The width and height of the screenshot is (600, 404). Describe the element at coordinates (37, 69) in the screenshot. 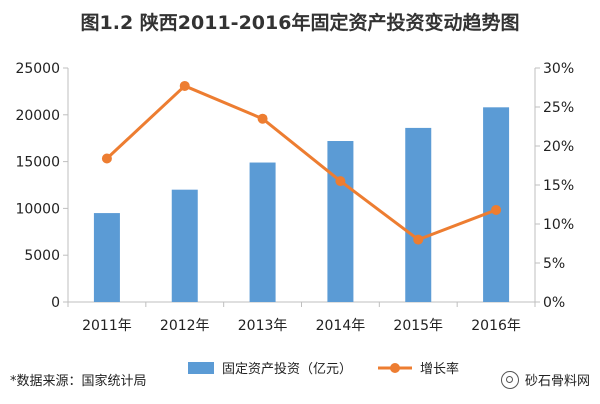

I see `y-left-tick-label: 25000` at that location.